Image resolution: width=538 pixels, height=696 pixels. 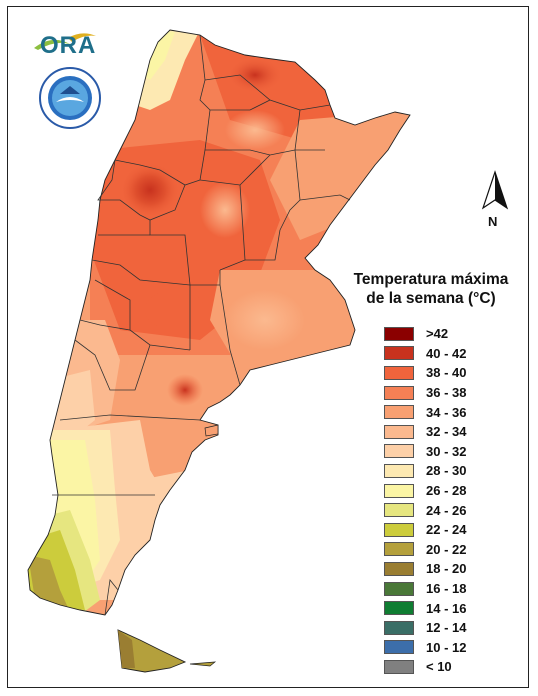 What do you see at coordinates (446, 432) in the screenshot?
I see `legend-label: 32 - 34` at bounding box center [446, 432].